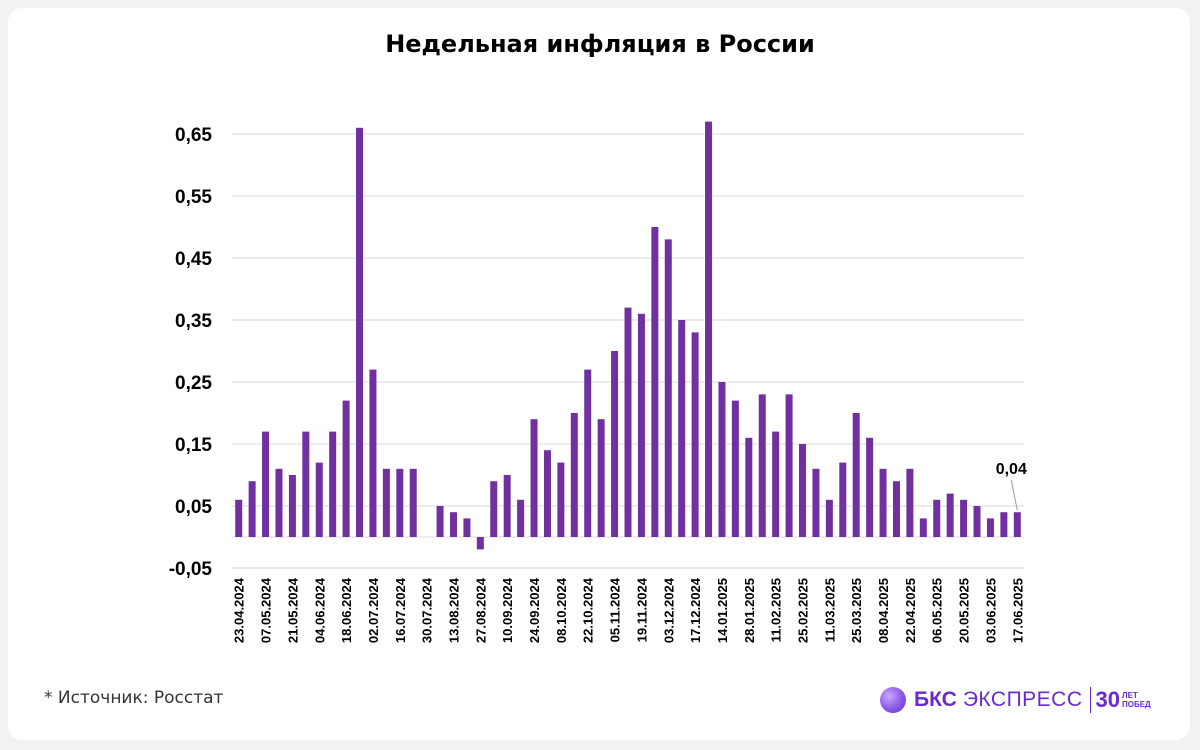 The image size is (1200, 750). I want to click on x-tick-label: 18.06.2024, so click(346, 610).